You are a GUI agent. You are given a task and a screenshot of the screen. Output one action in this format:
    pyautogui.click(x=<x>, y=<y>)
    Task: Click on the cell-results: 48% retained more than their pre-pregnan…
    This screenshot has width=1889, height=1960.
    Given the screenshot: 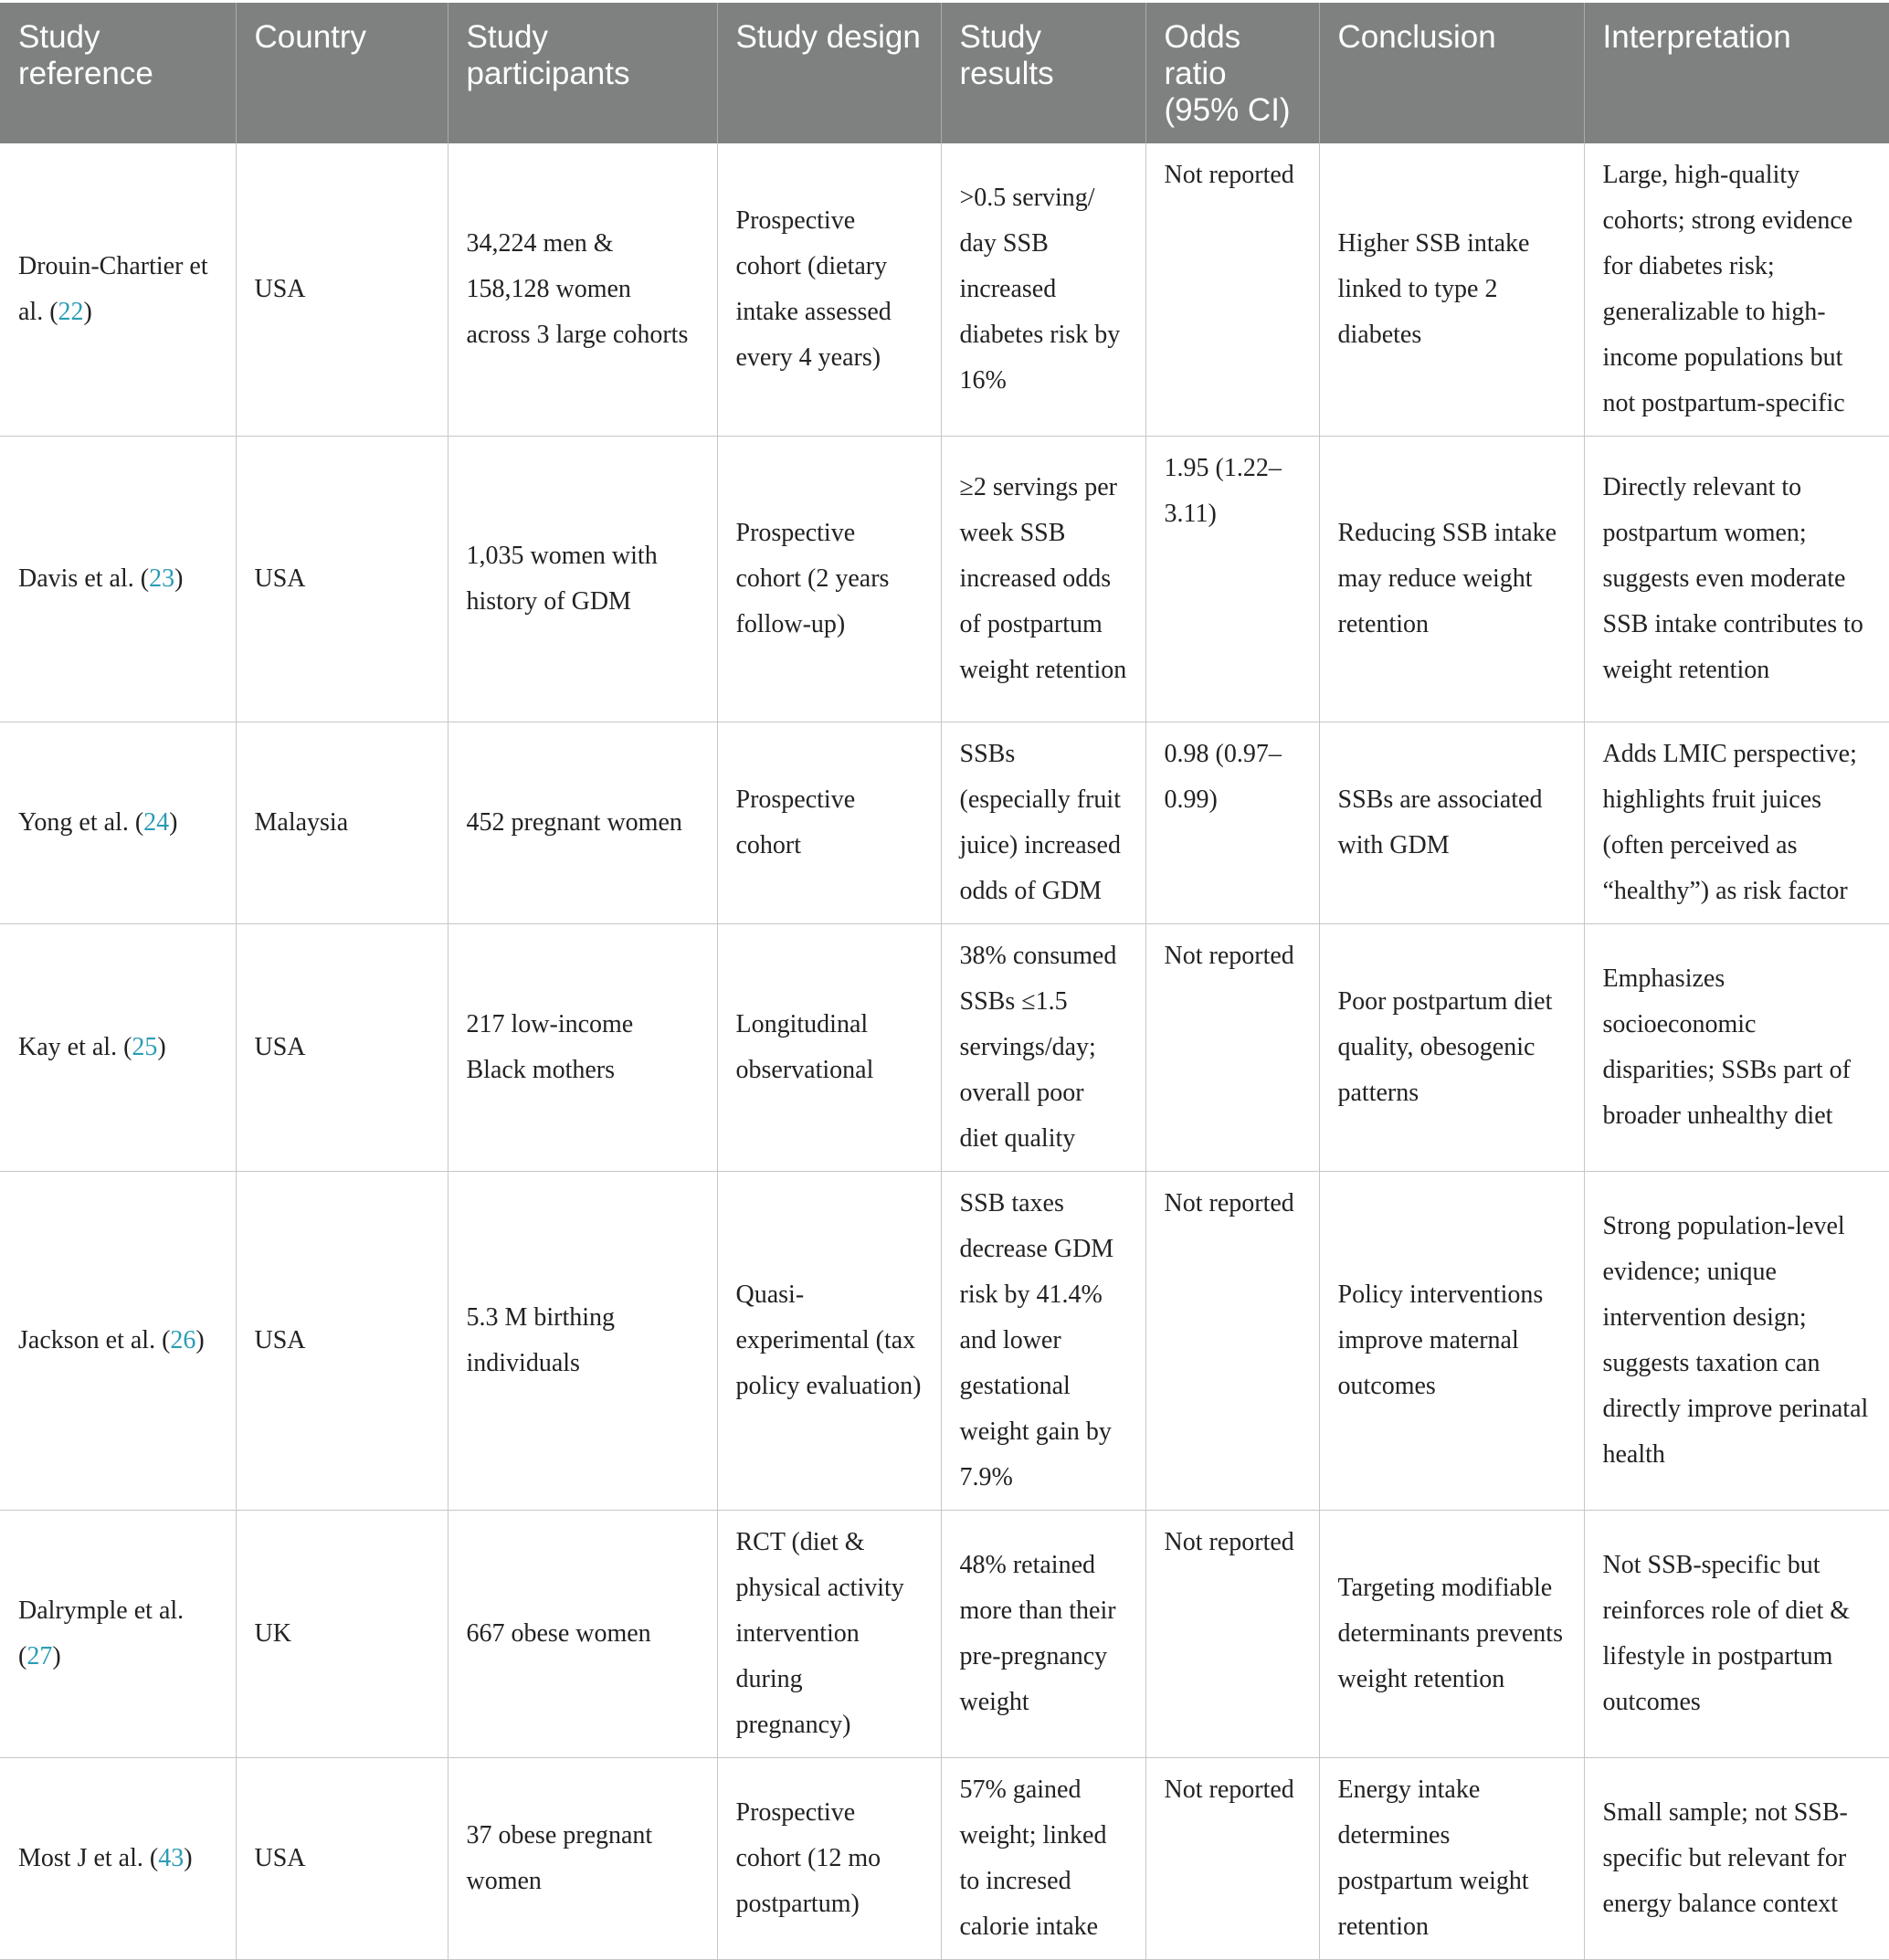 What is the action you would take?
    pyautogui.click(x=1043, y=1634)
    